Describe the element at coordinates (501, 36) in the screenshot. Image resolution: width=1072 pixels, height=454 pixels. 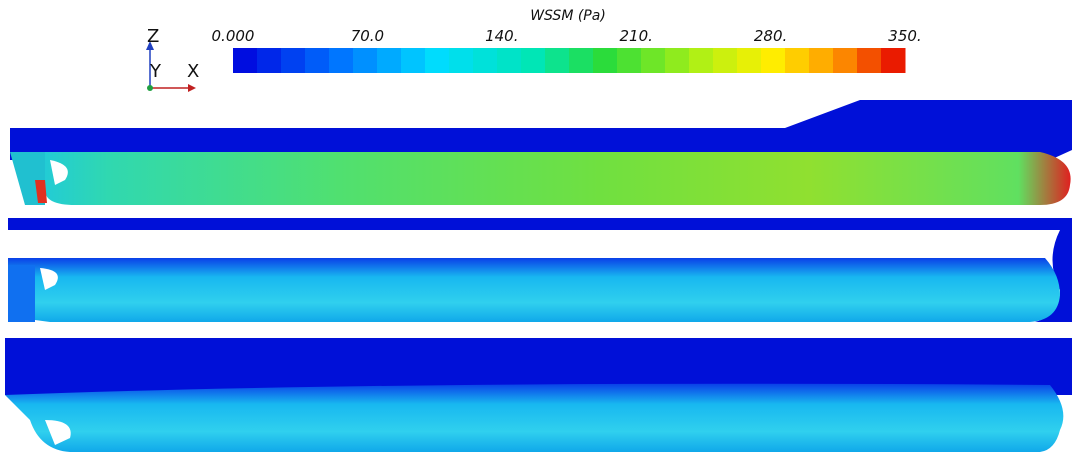
I see `colorbar-tick-label: 140.` at that location.